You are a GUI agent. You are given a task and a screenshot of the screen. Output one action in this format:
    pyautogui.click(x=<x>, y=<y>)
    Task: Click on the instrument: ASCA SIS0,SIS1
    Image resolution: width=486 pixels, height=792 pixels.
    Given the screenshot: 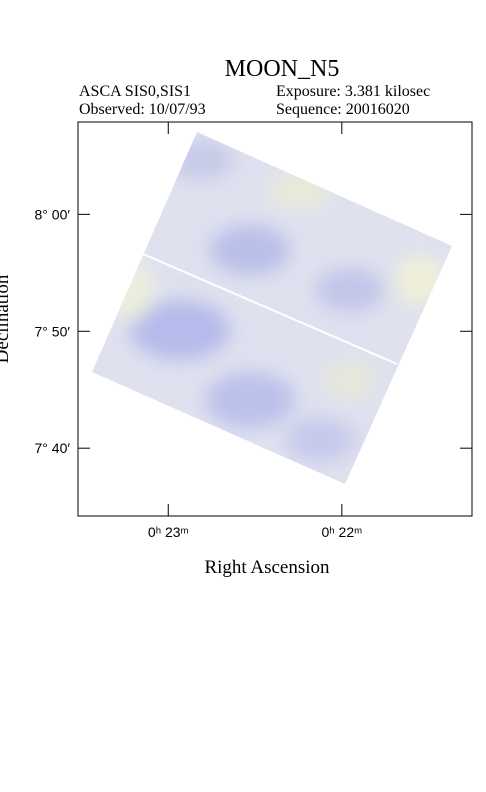 What is the action you would take?
    pyautogui.click(x=135, y=91)
    